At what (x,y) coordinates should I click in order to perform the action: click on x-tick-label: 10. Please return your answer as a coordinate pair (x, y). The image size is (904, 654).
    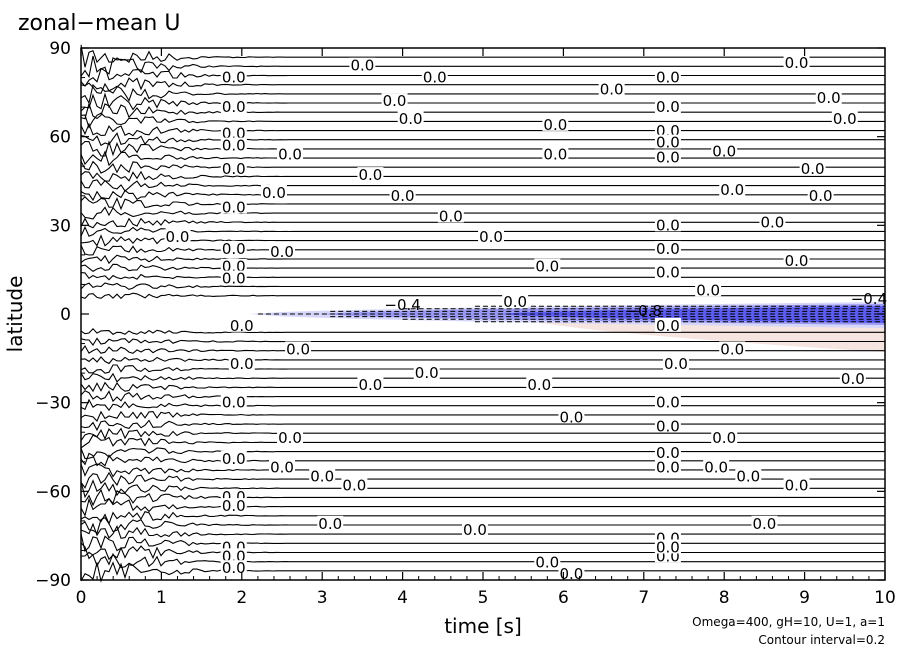
    Looking at the image, I should click on (885, 598).